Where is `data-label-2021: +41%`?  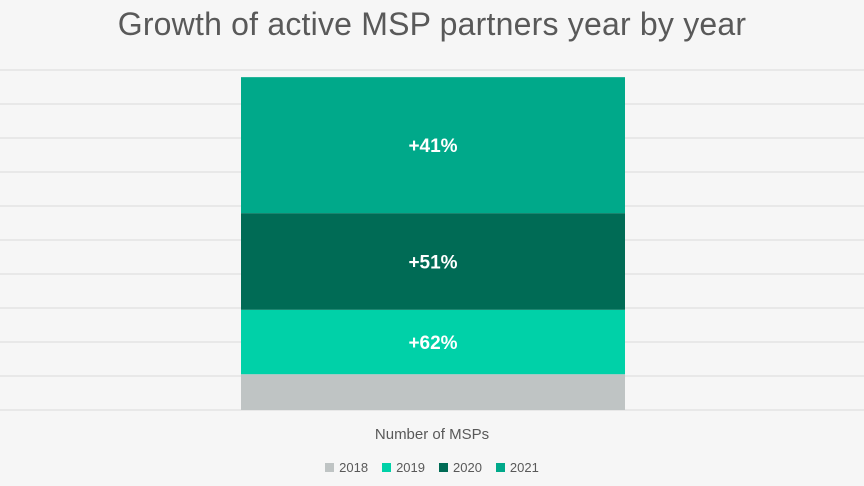 data-label-2021: +41% is located at coordinates (432, 146).